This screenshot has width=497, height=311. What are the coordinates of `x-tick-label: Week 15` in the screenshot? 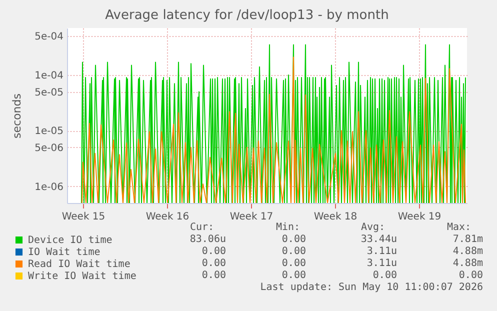 It's located at (84, 217).